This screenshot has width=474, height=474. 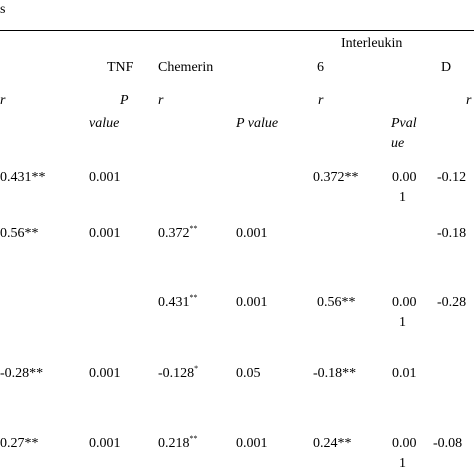 What do you see at coordinates (3, 100) in the screenshot?
I see `subheader-r-1: r` at bounding box center [3, 100].